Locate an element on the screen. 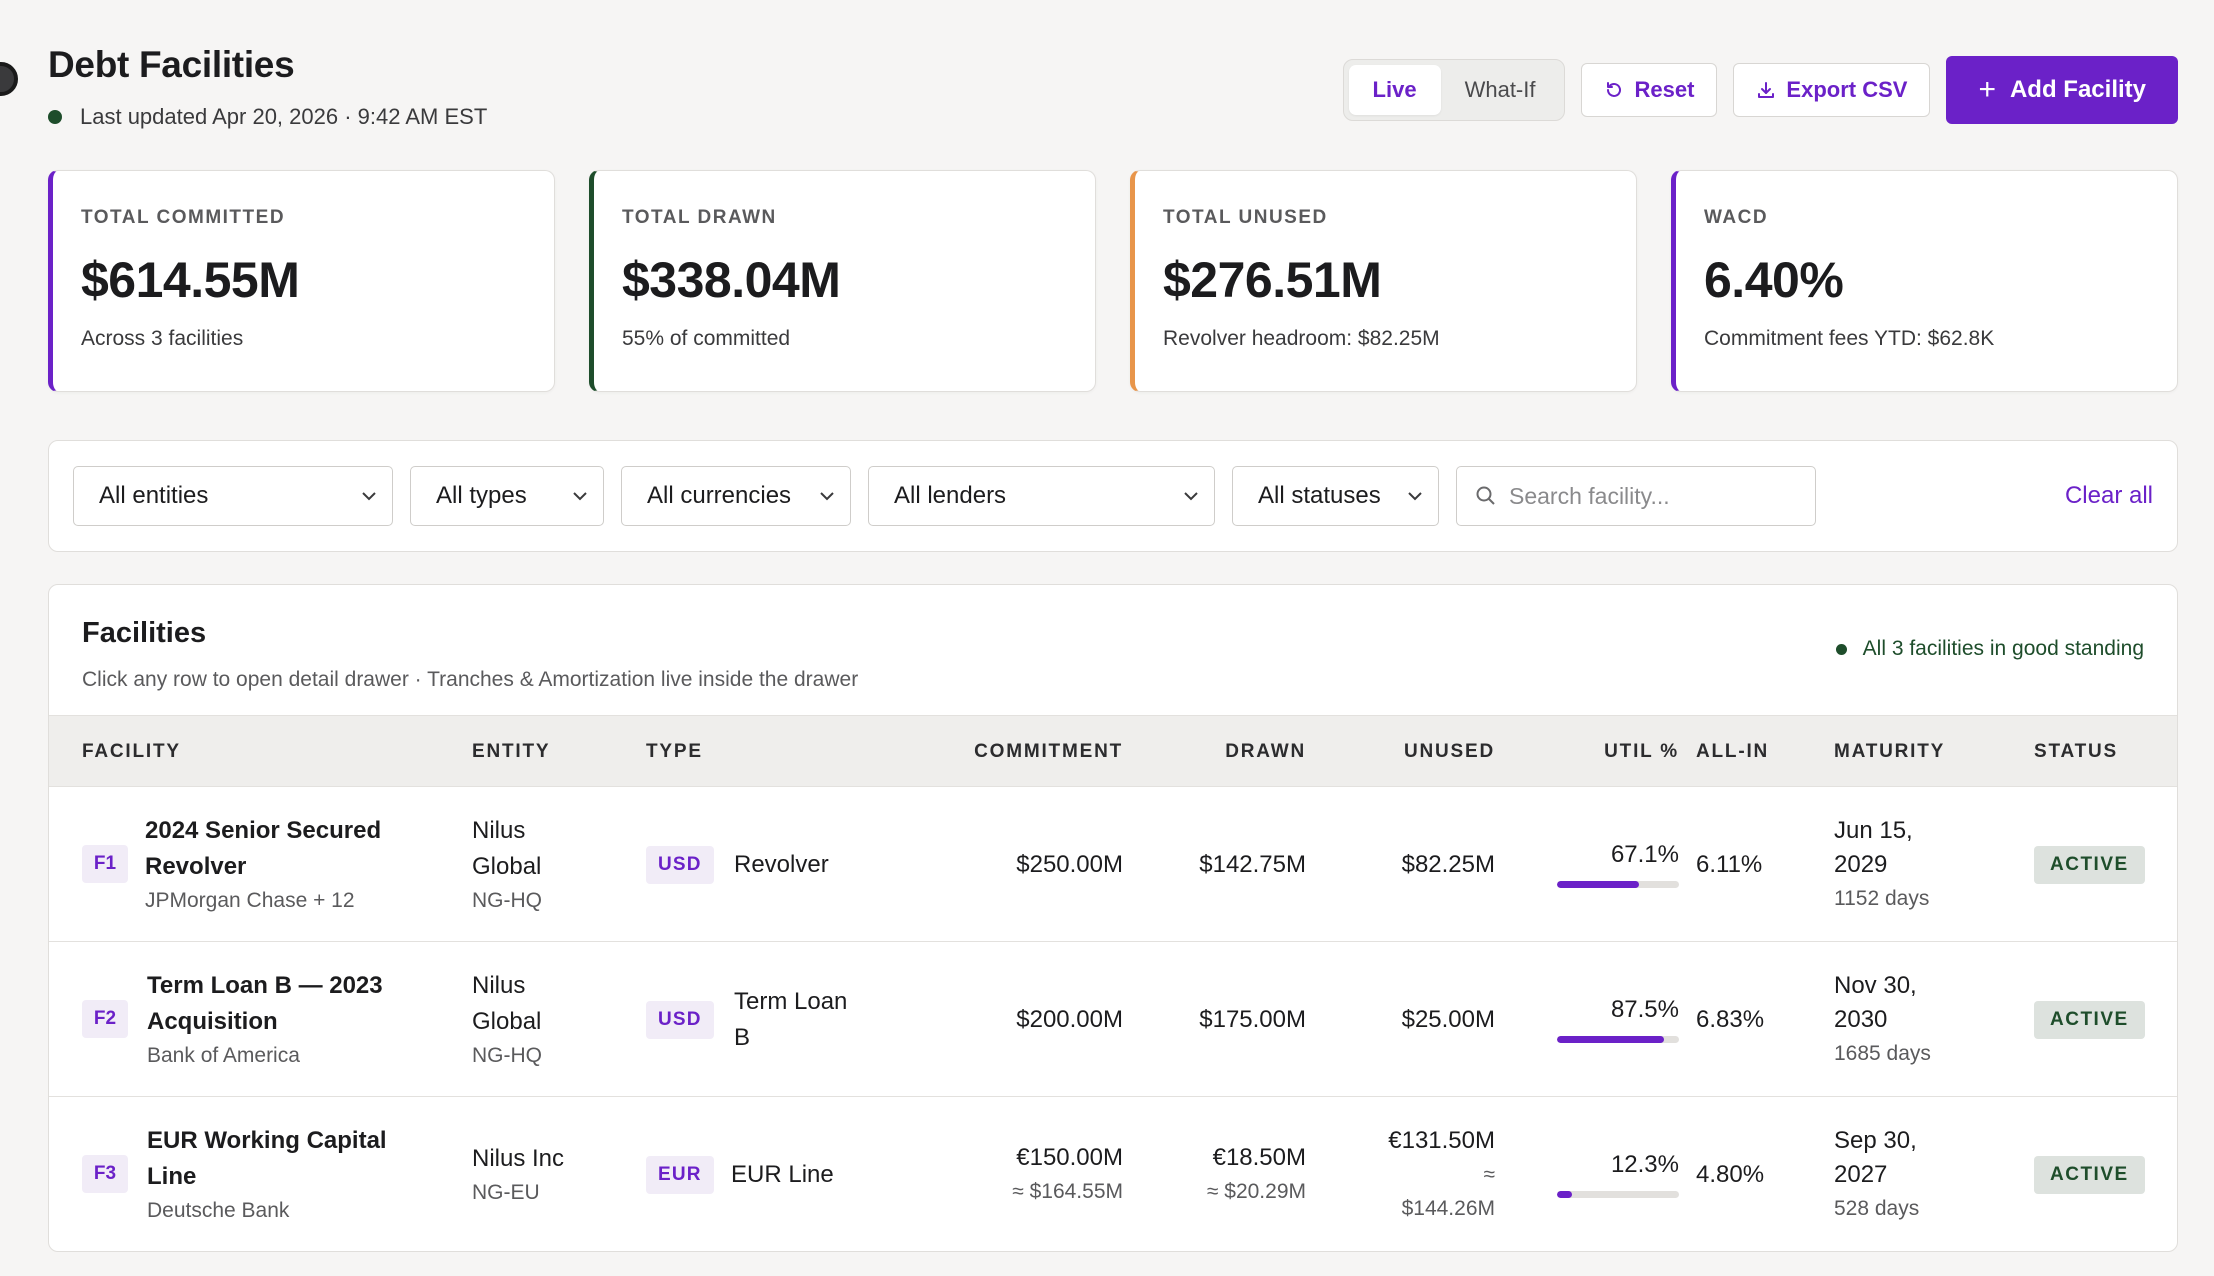 This screenshot has width=2214, height=1276. col-header-commitment: COMMITMENT is located at coordinates (1048, 751).